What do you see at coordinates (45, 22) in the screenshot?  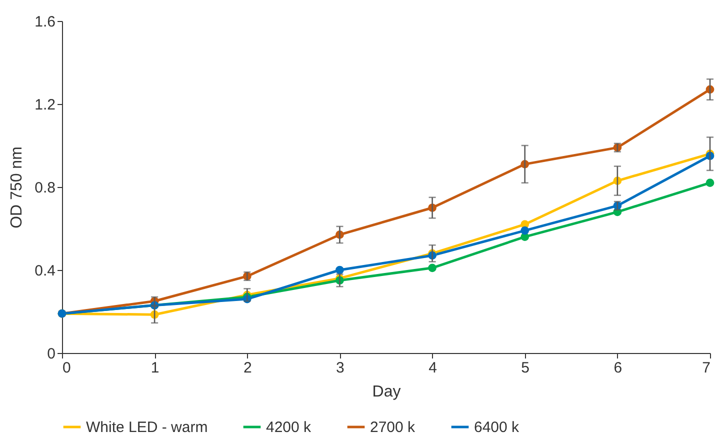 I see `y-tick-label: 1.6` at bounding box center [45, 22].